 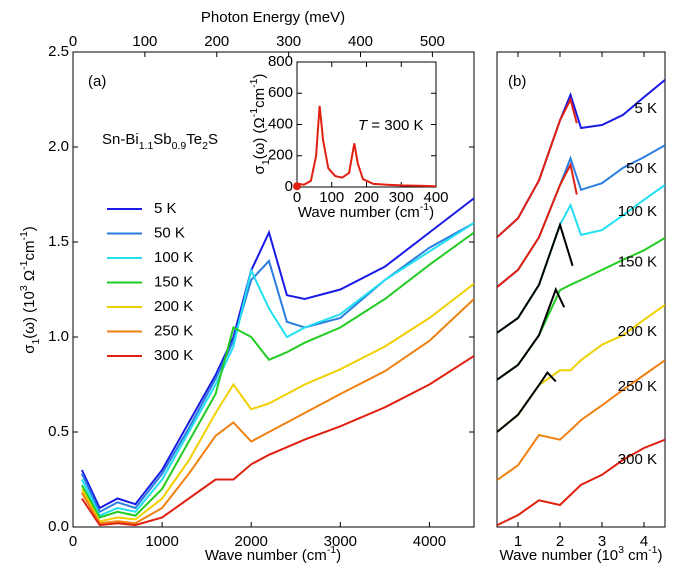 I want to click on y-axis-title-part: Ω, so click(x=29, y=277).